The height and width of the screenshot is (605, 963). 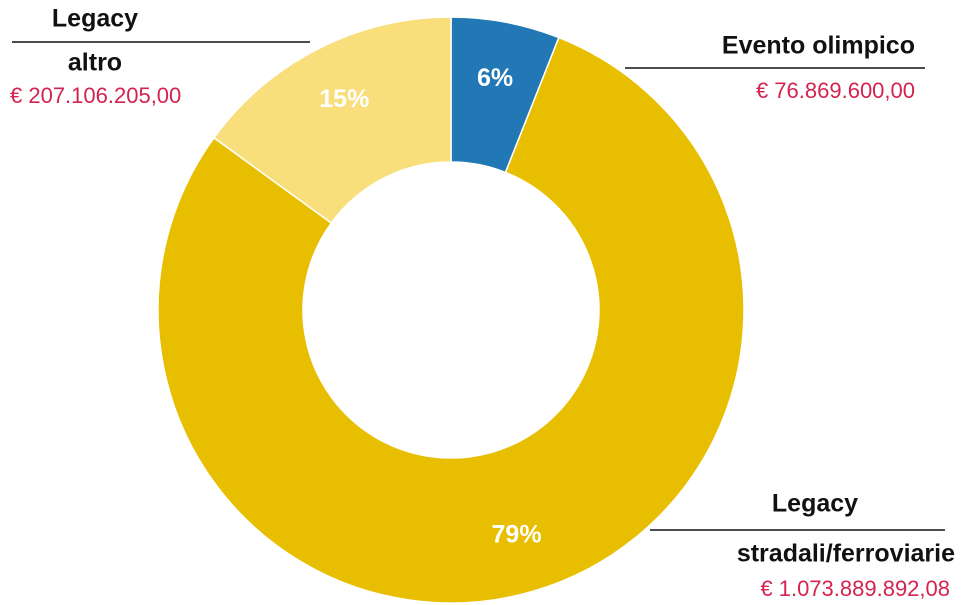 I want to click on category-label: stradali/ferroviarie, so click(x=846, y=554).